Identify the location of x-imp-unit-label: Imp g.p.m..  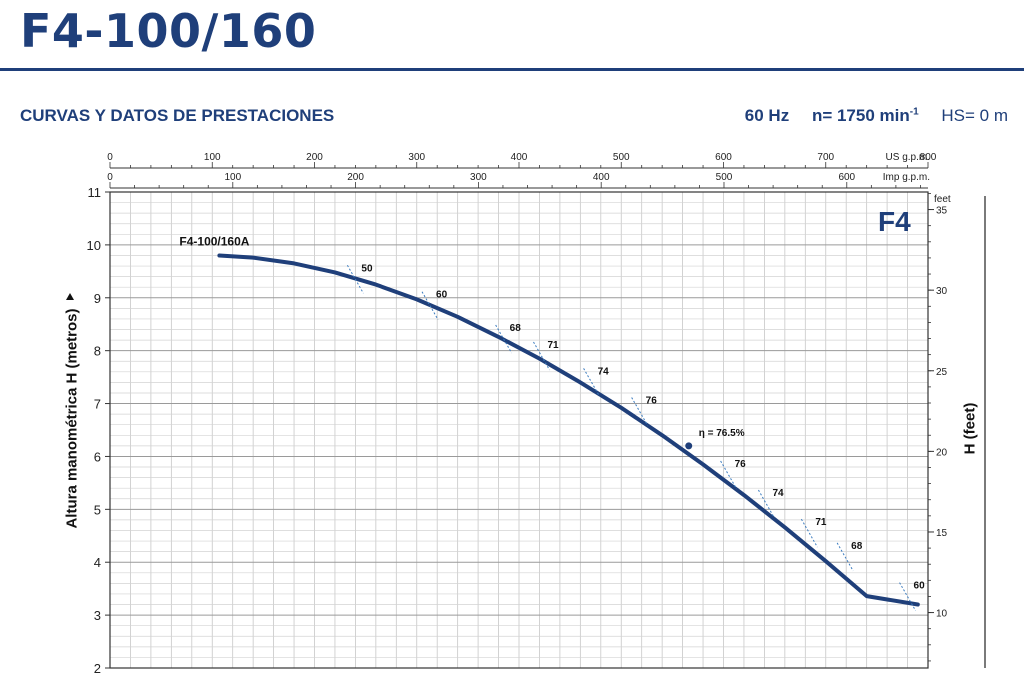
(906, 177).